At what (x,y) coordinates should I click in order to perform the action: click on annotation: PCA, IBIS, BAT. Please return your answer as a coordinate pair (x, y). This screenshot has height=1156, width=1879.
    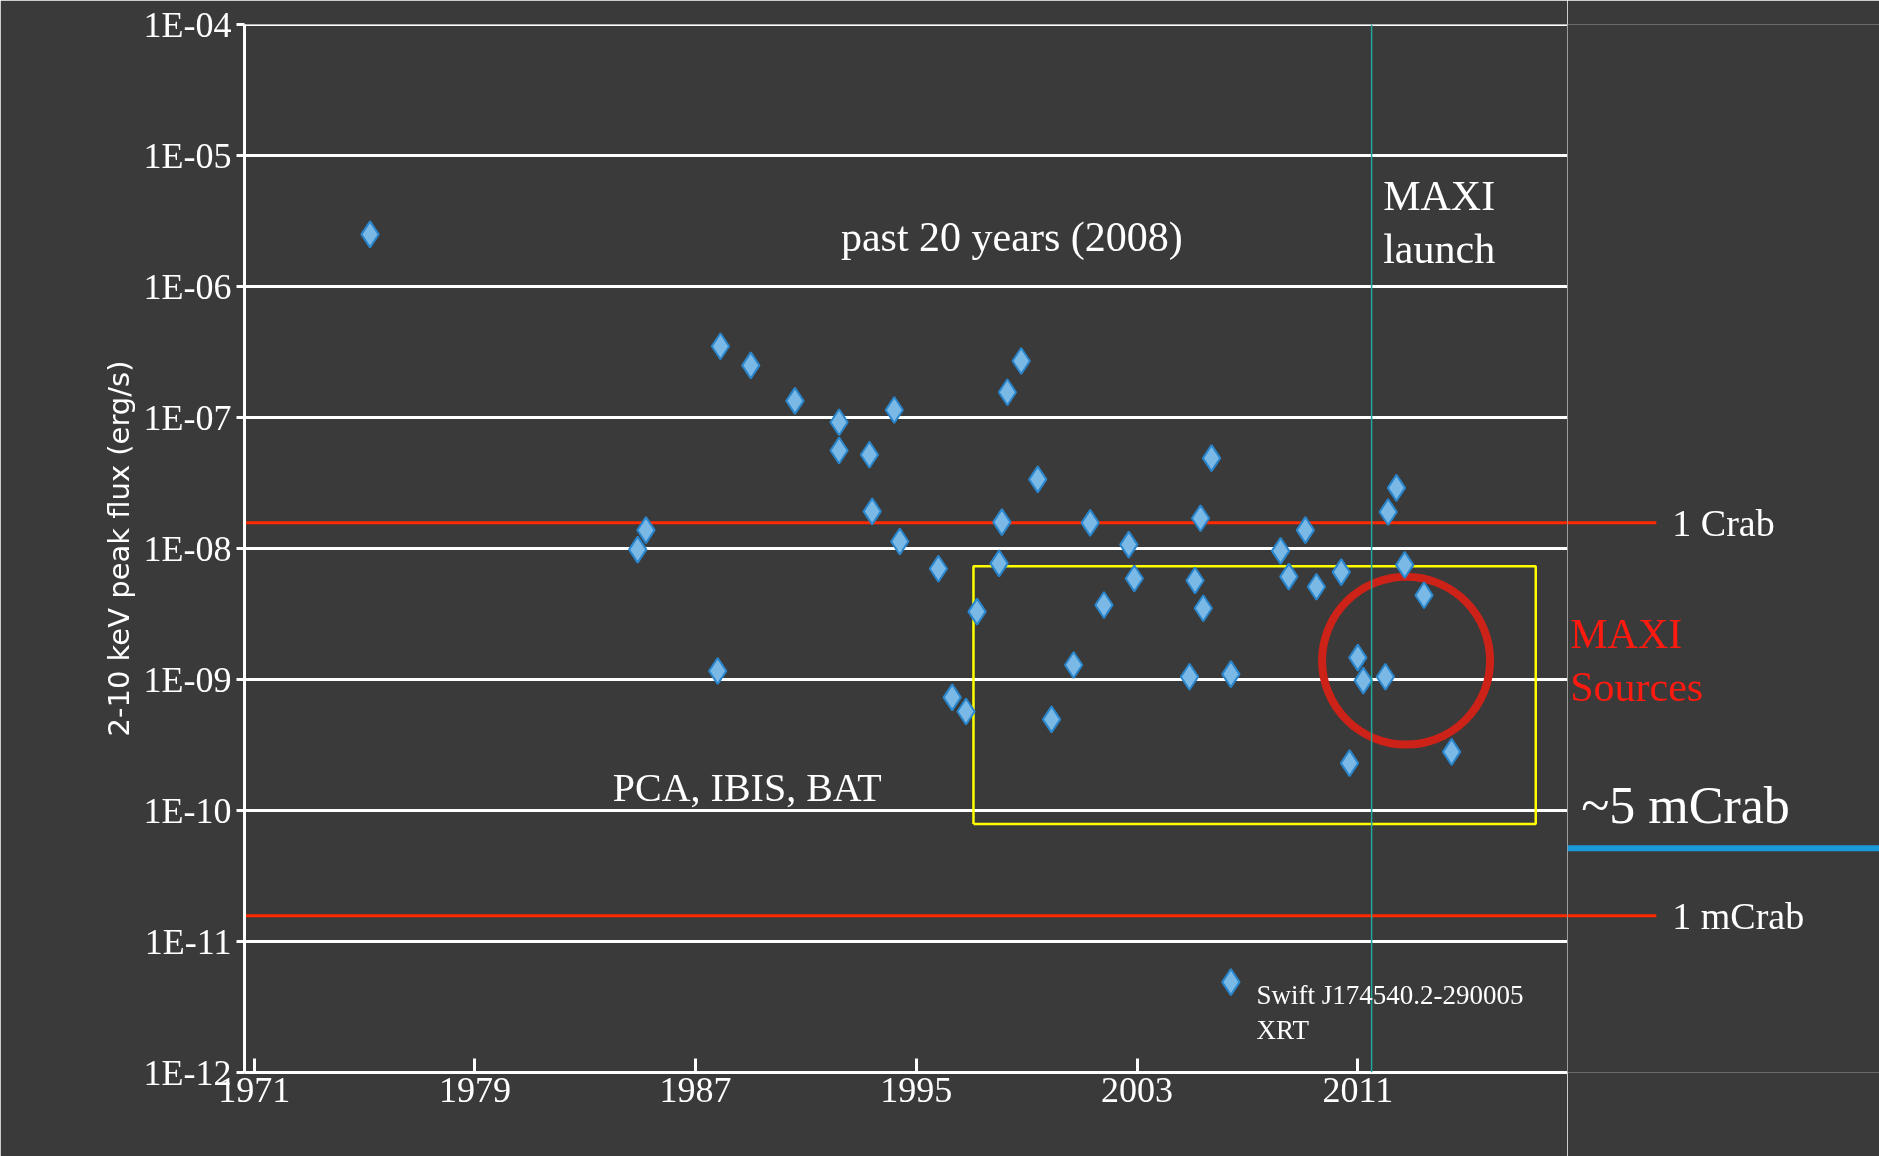
    Looking at the image, I should click on (747, 787).